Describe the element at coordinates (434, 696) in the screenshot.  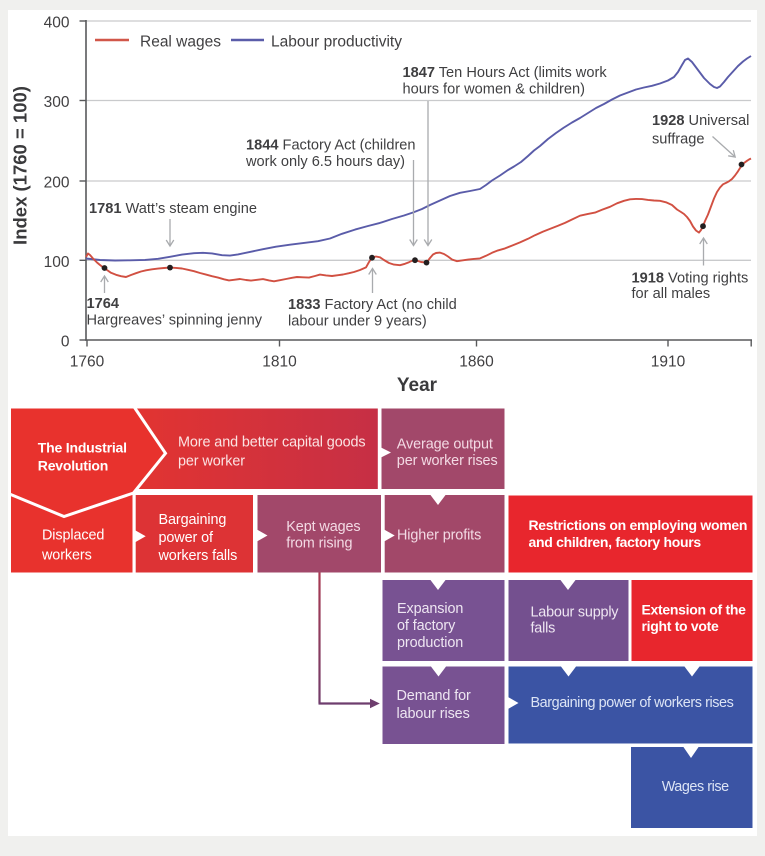
I see `svg-text: Demand for` at that location.